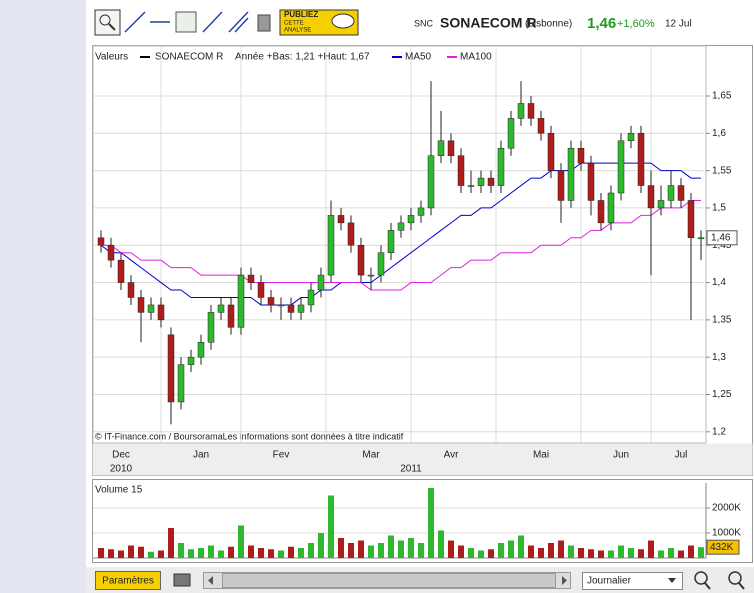 The image size is (754, 593). I want to click on volume-title: Volume 15, so click(119, 490).